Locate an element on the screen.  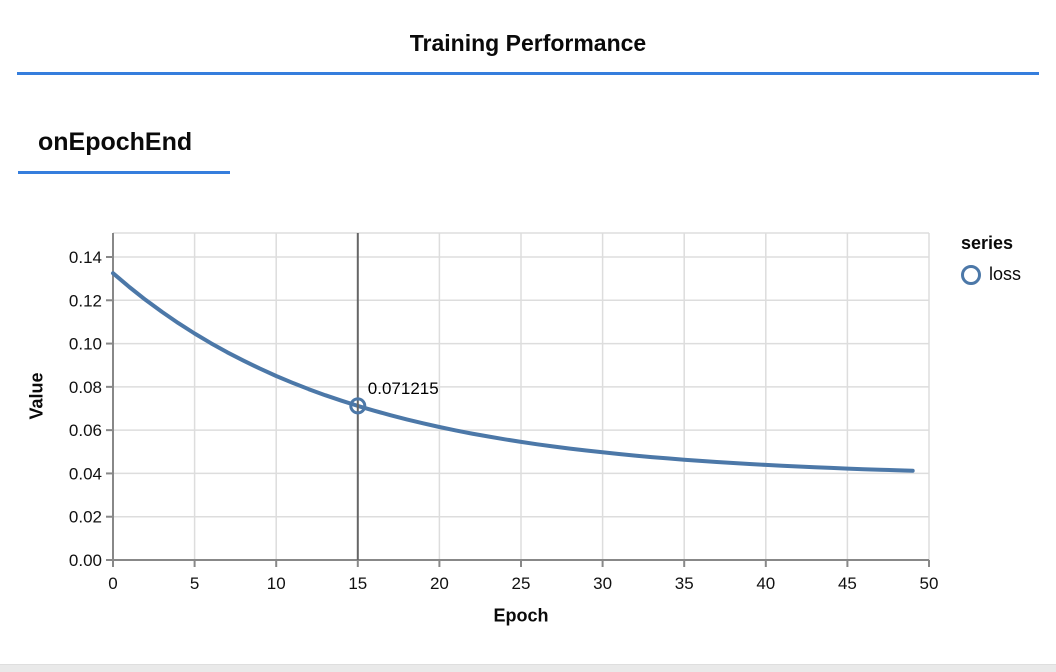
legend-entry-loss: loss is located at coordinates (1008, 274).